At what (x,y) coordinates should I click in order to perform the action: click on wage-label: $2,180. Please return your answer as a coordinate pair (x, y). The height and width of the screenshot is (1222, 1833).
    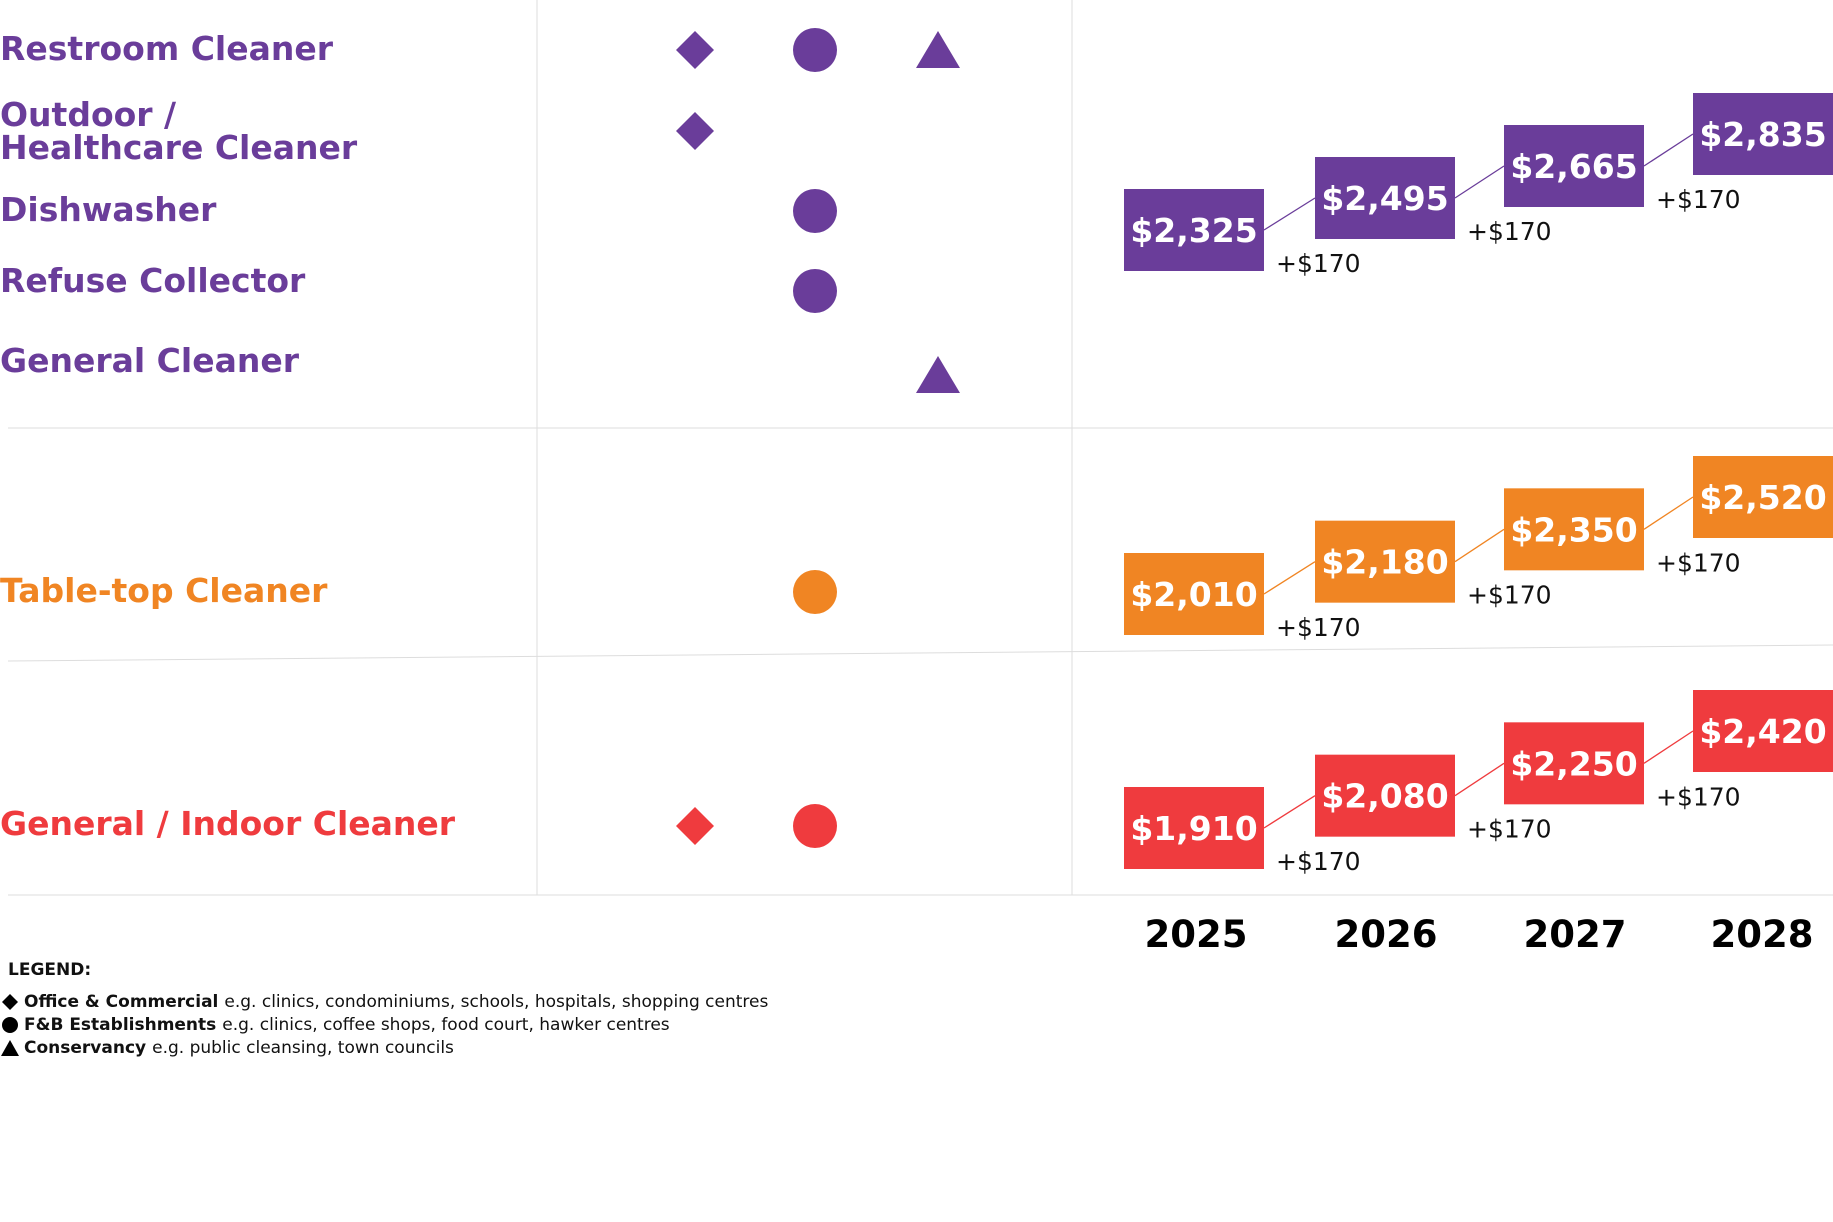
    Looking at the image, I should click on (1384, 562).